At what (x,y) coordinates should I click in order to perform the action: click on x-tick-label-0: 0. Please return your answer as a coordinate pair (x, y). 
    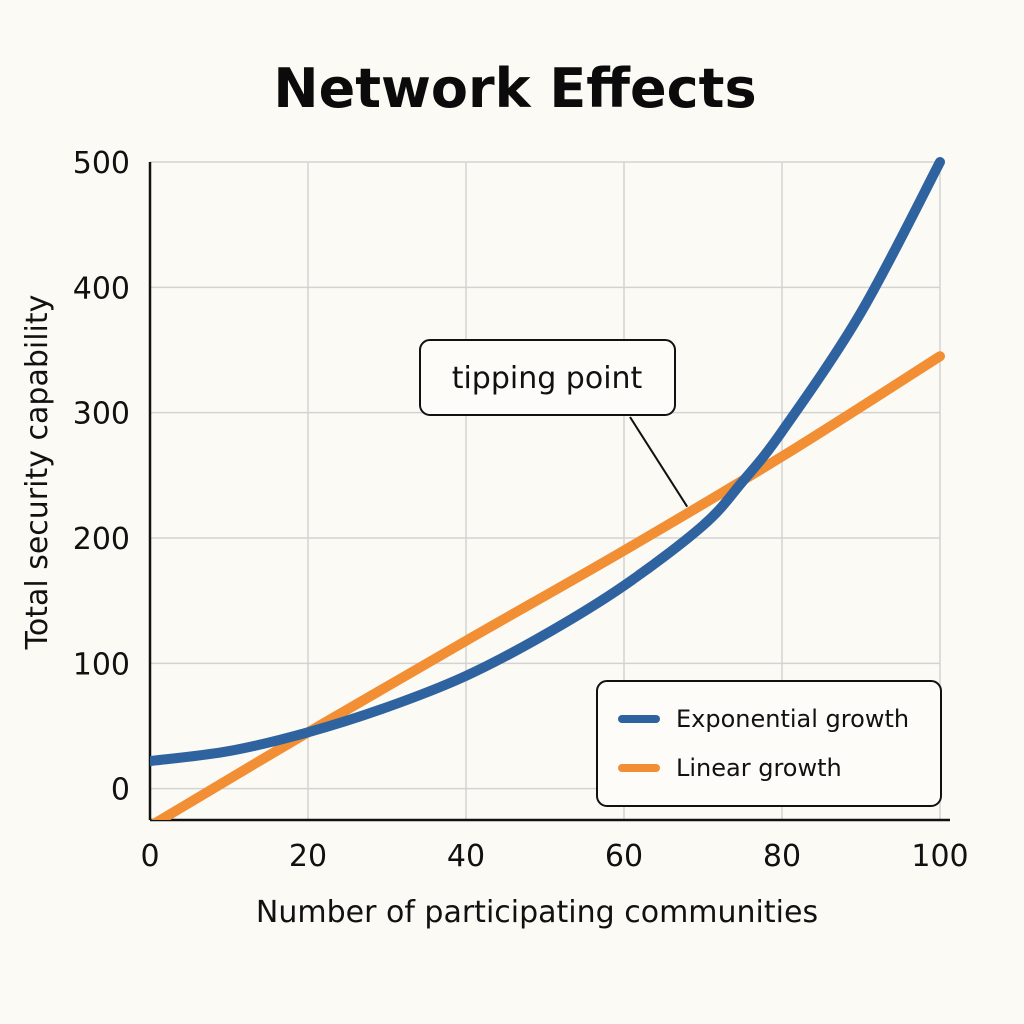
    Looking at the image, I should click on (149, 856).